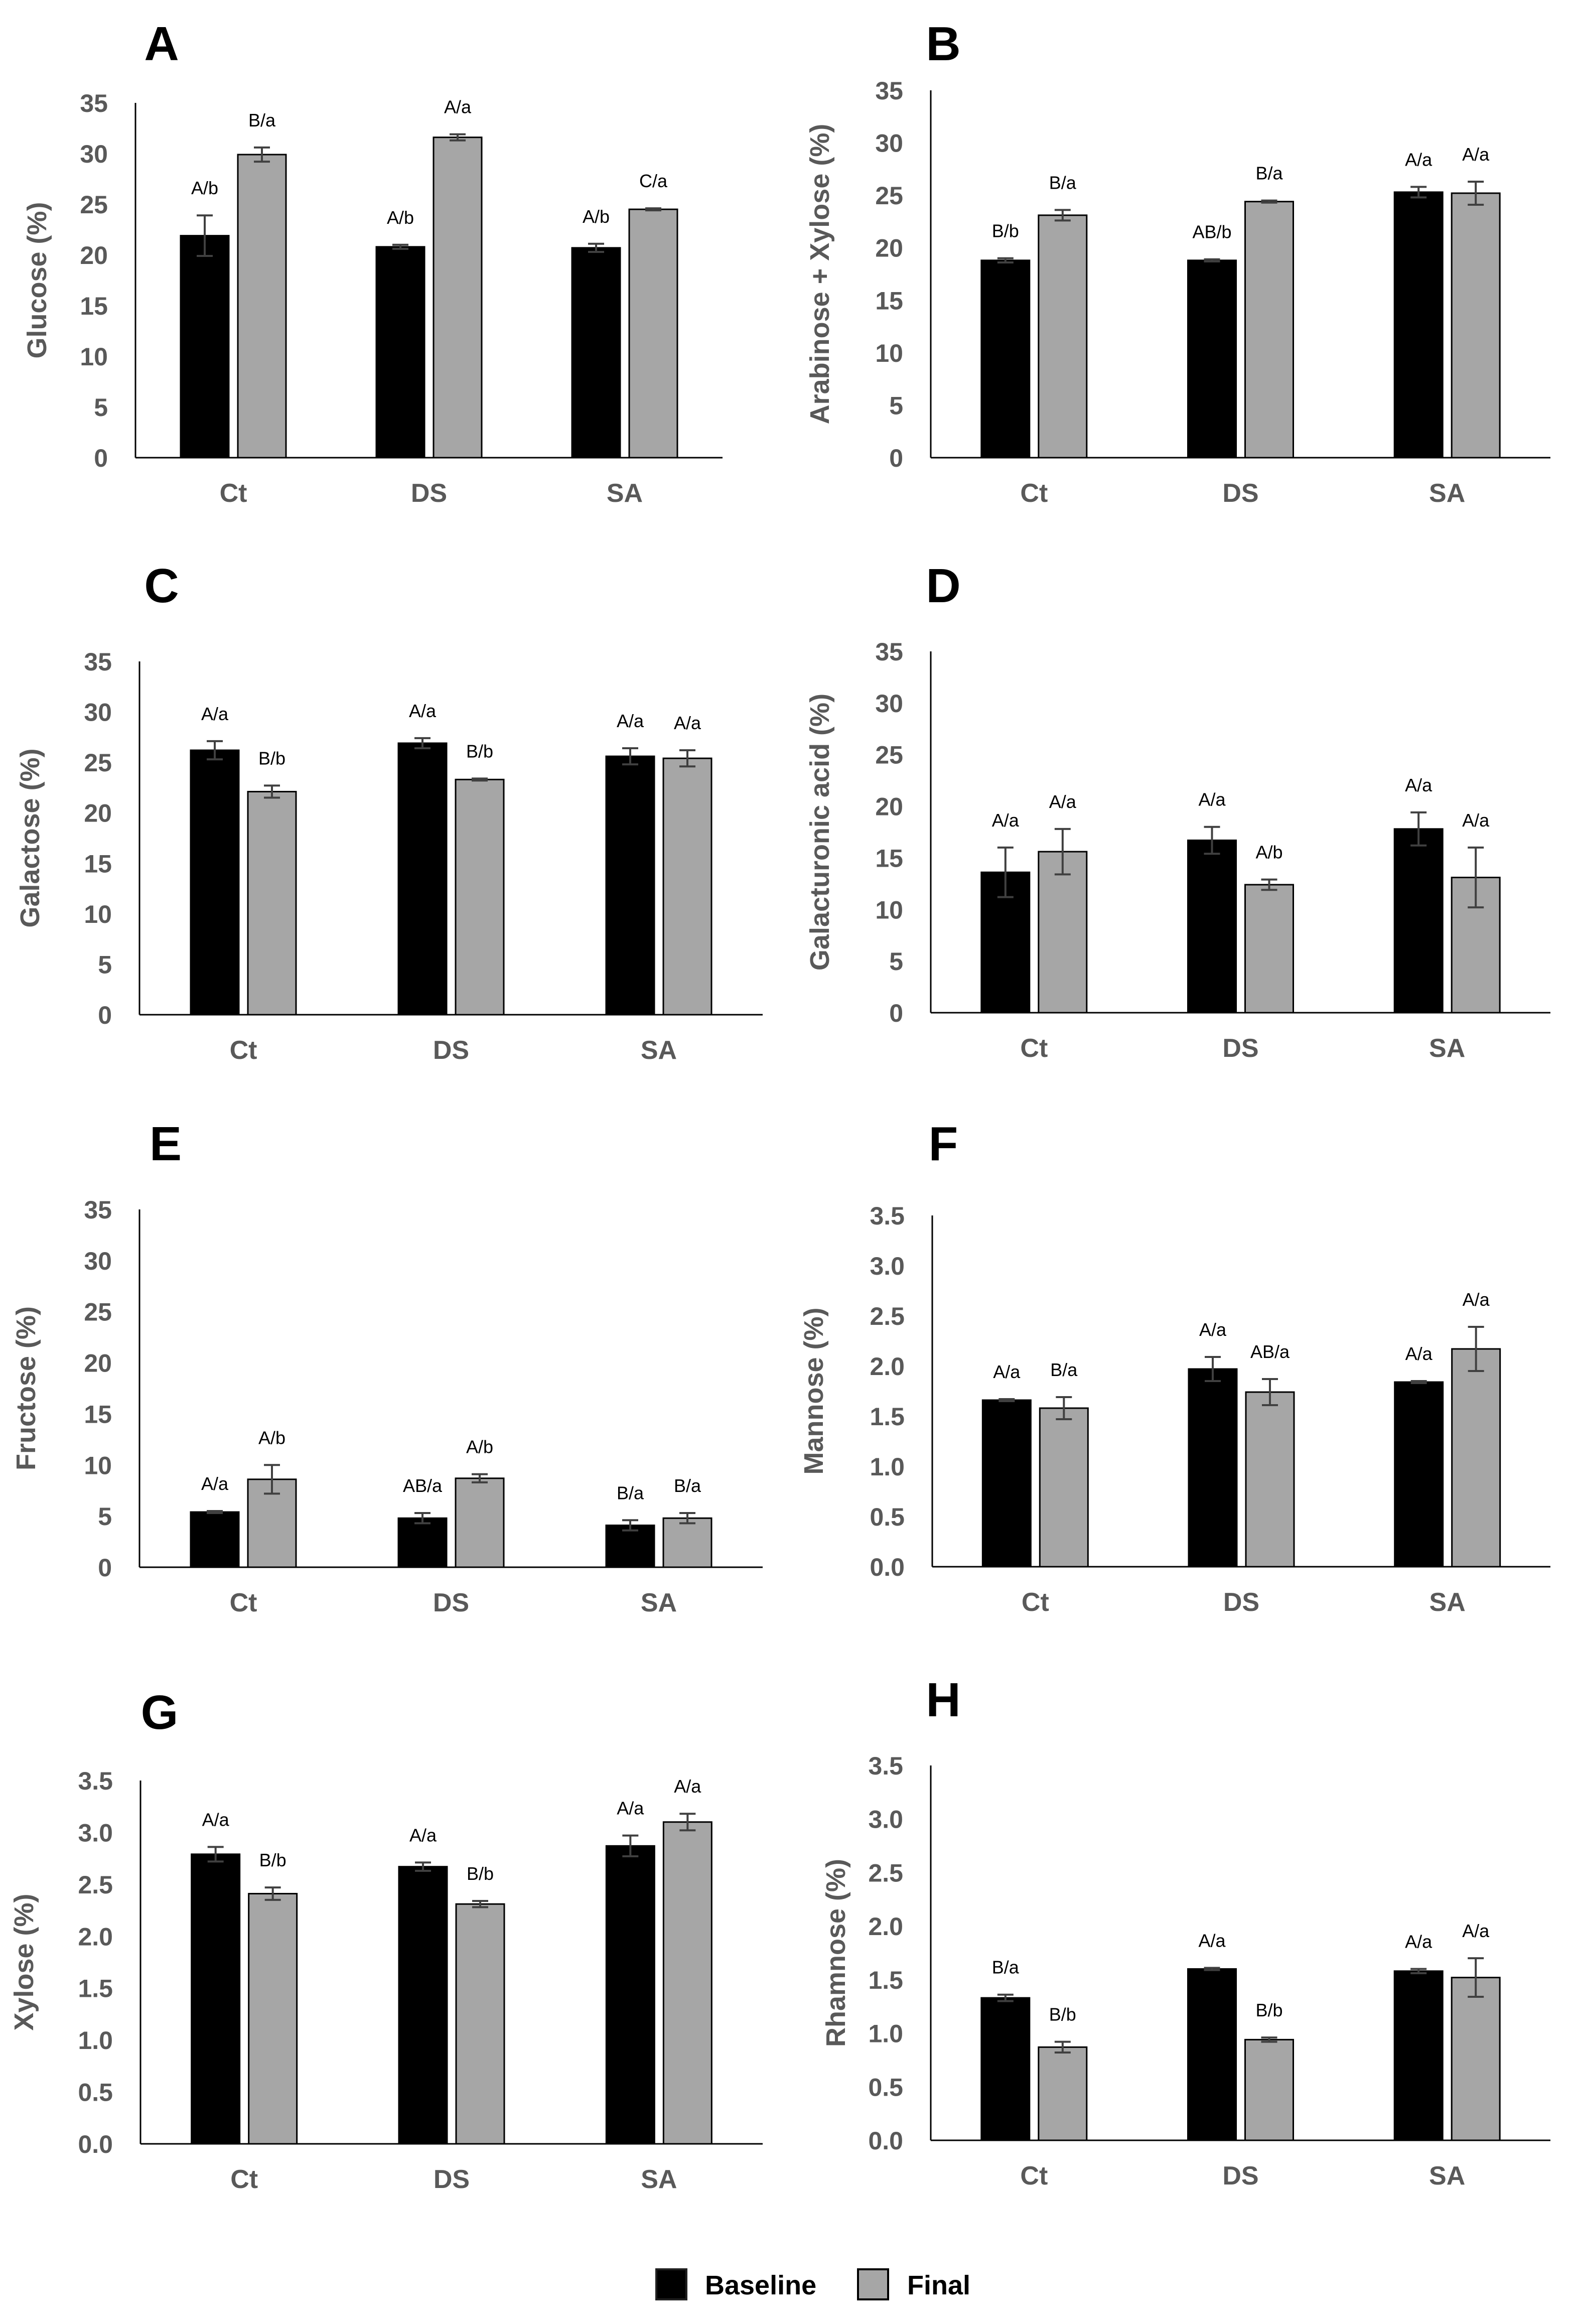  Describe the element at coordinates (760, 2285) in the screenshot. I see `legend-label-baseline: Baseline` at that location.